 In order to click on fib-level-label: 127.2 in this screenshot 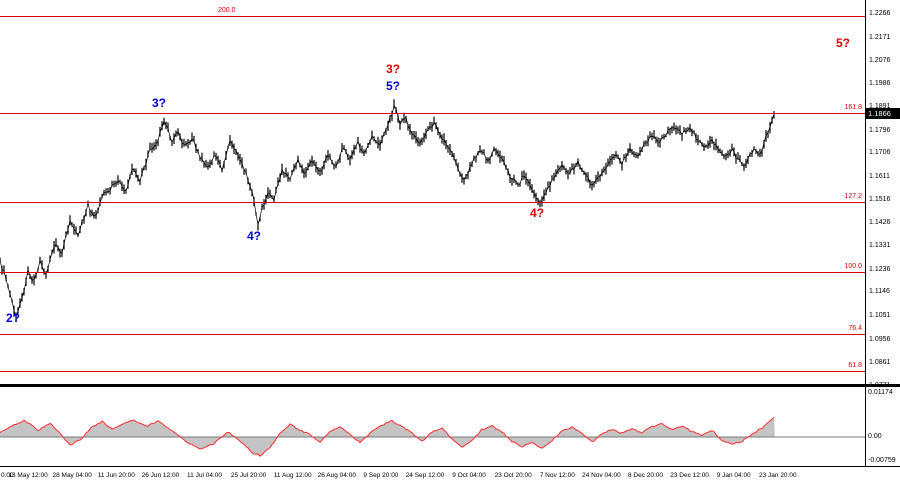, I will do `click(853, 196)`.